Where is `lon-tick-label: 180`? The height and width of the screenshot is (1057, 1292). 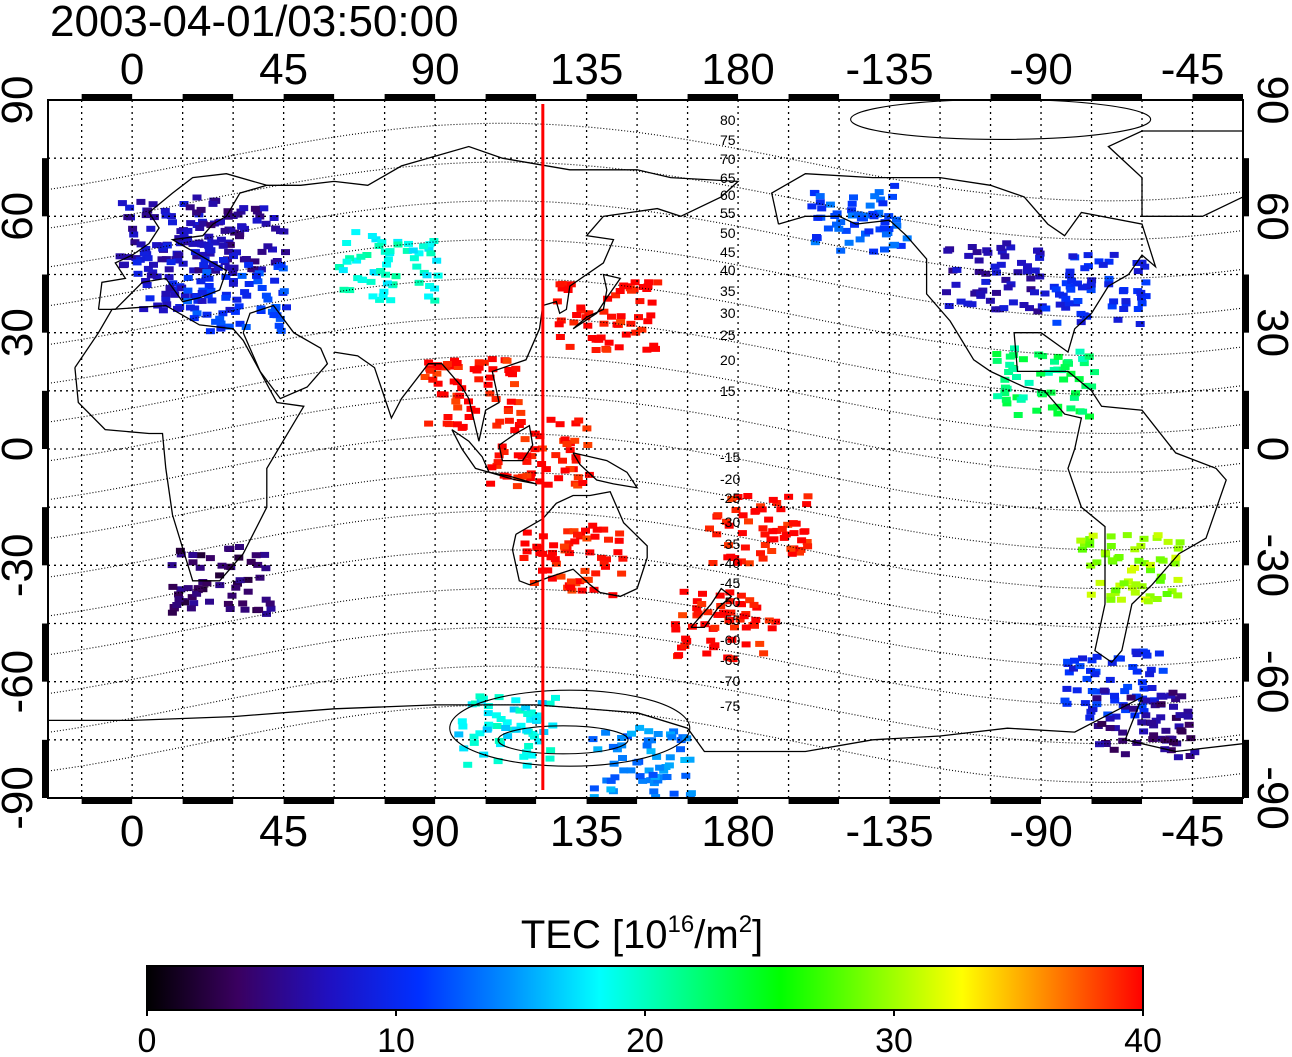
lon-tick-label: 180 is located at coordinates (737, 831).